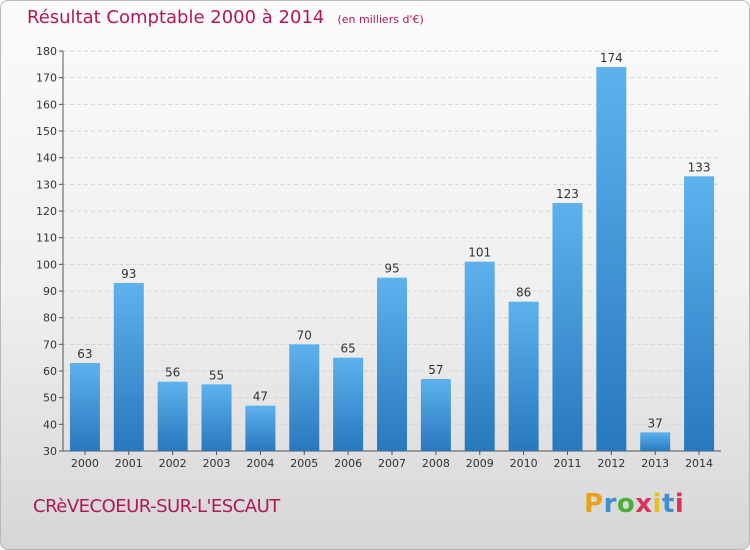  What do you see at coordinates (567, 463) in the screenshot?
I see `x-tick-label-2011: 2011` at bounding box center [567, 463].